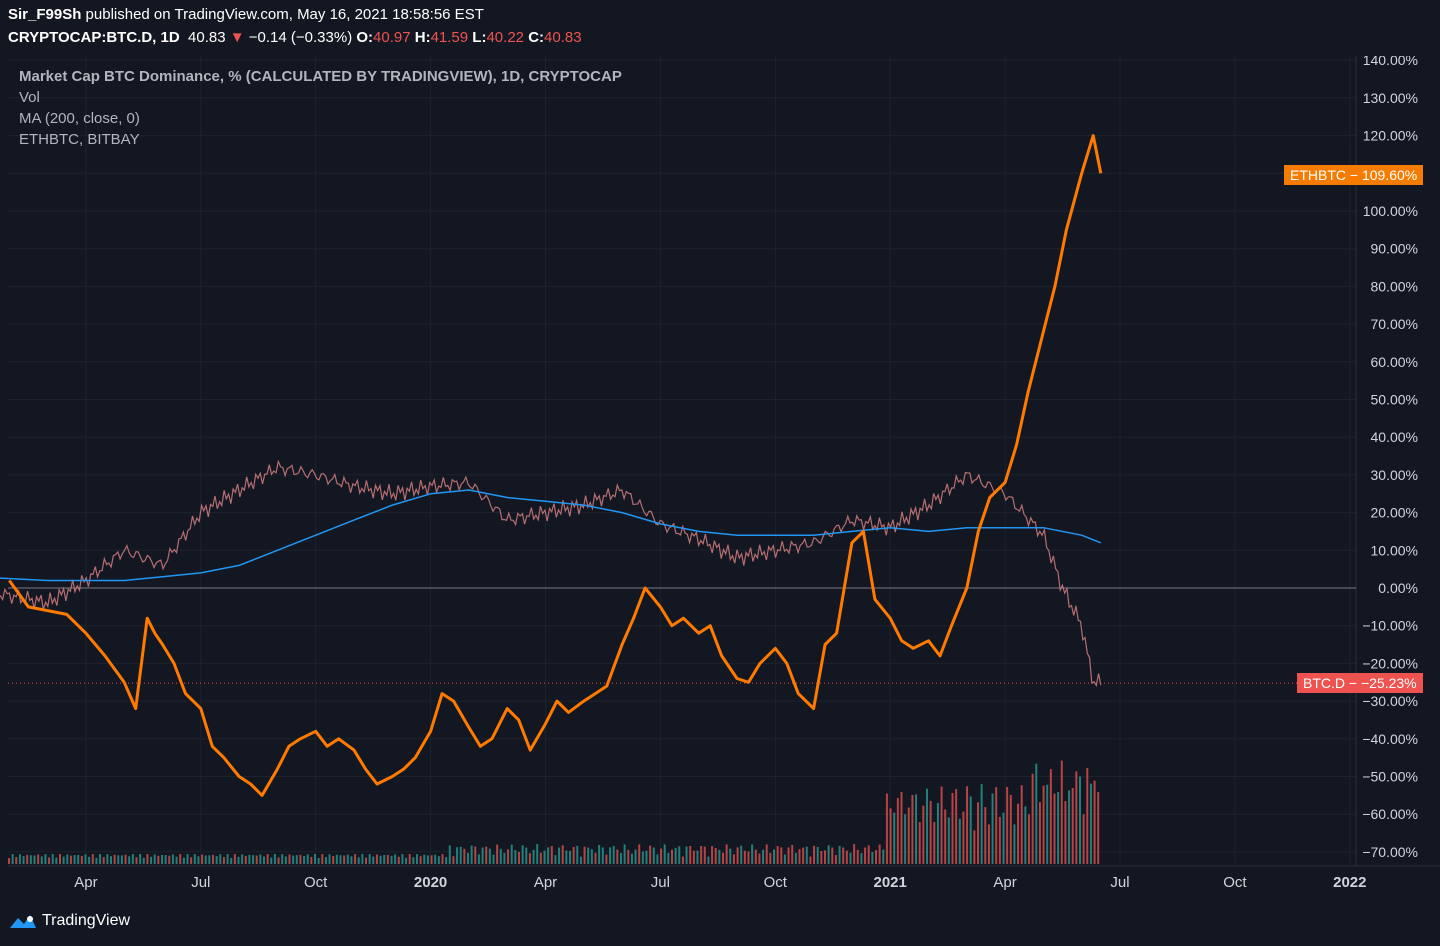 The height and width of the screenshot is (946, 1440). I want to click on price-change: −0.14 (−0.33%), so click(300, 37).